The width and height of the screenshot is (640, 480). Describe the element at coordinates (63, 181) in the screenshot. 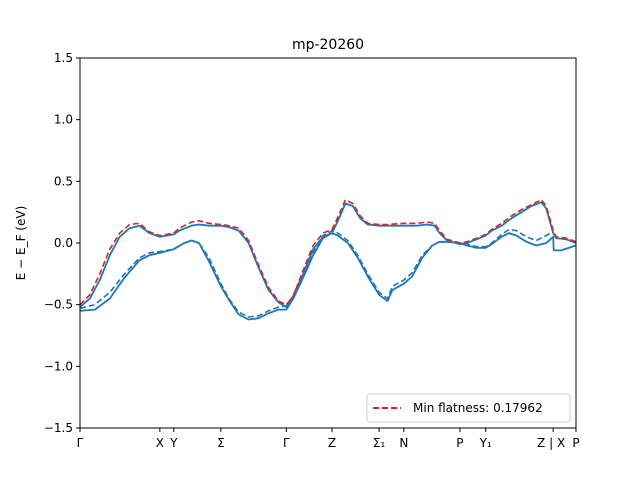

I see `y-tick-label: 0.5` at that location.